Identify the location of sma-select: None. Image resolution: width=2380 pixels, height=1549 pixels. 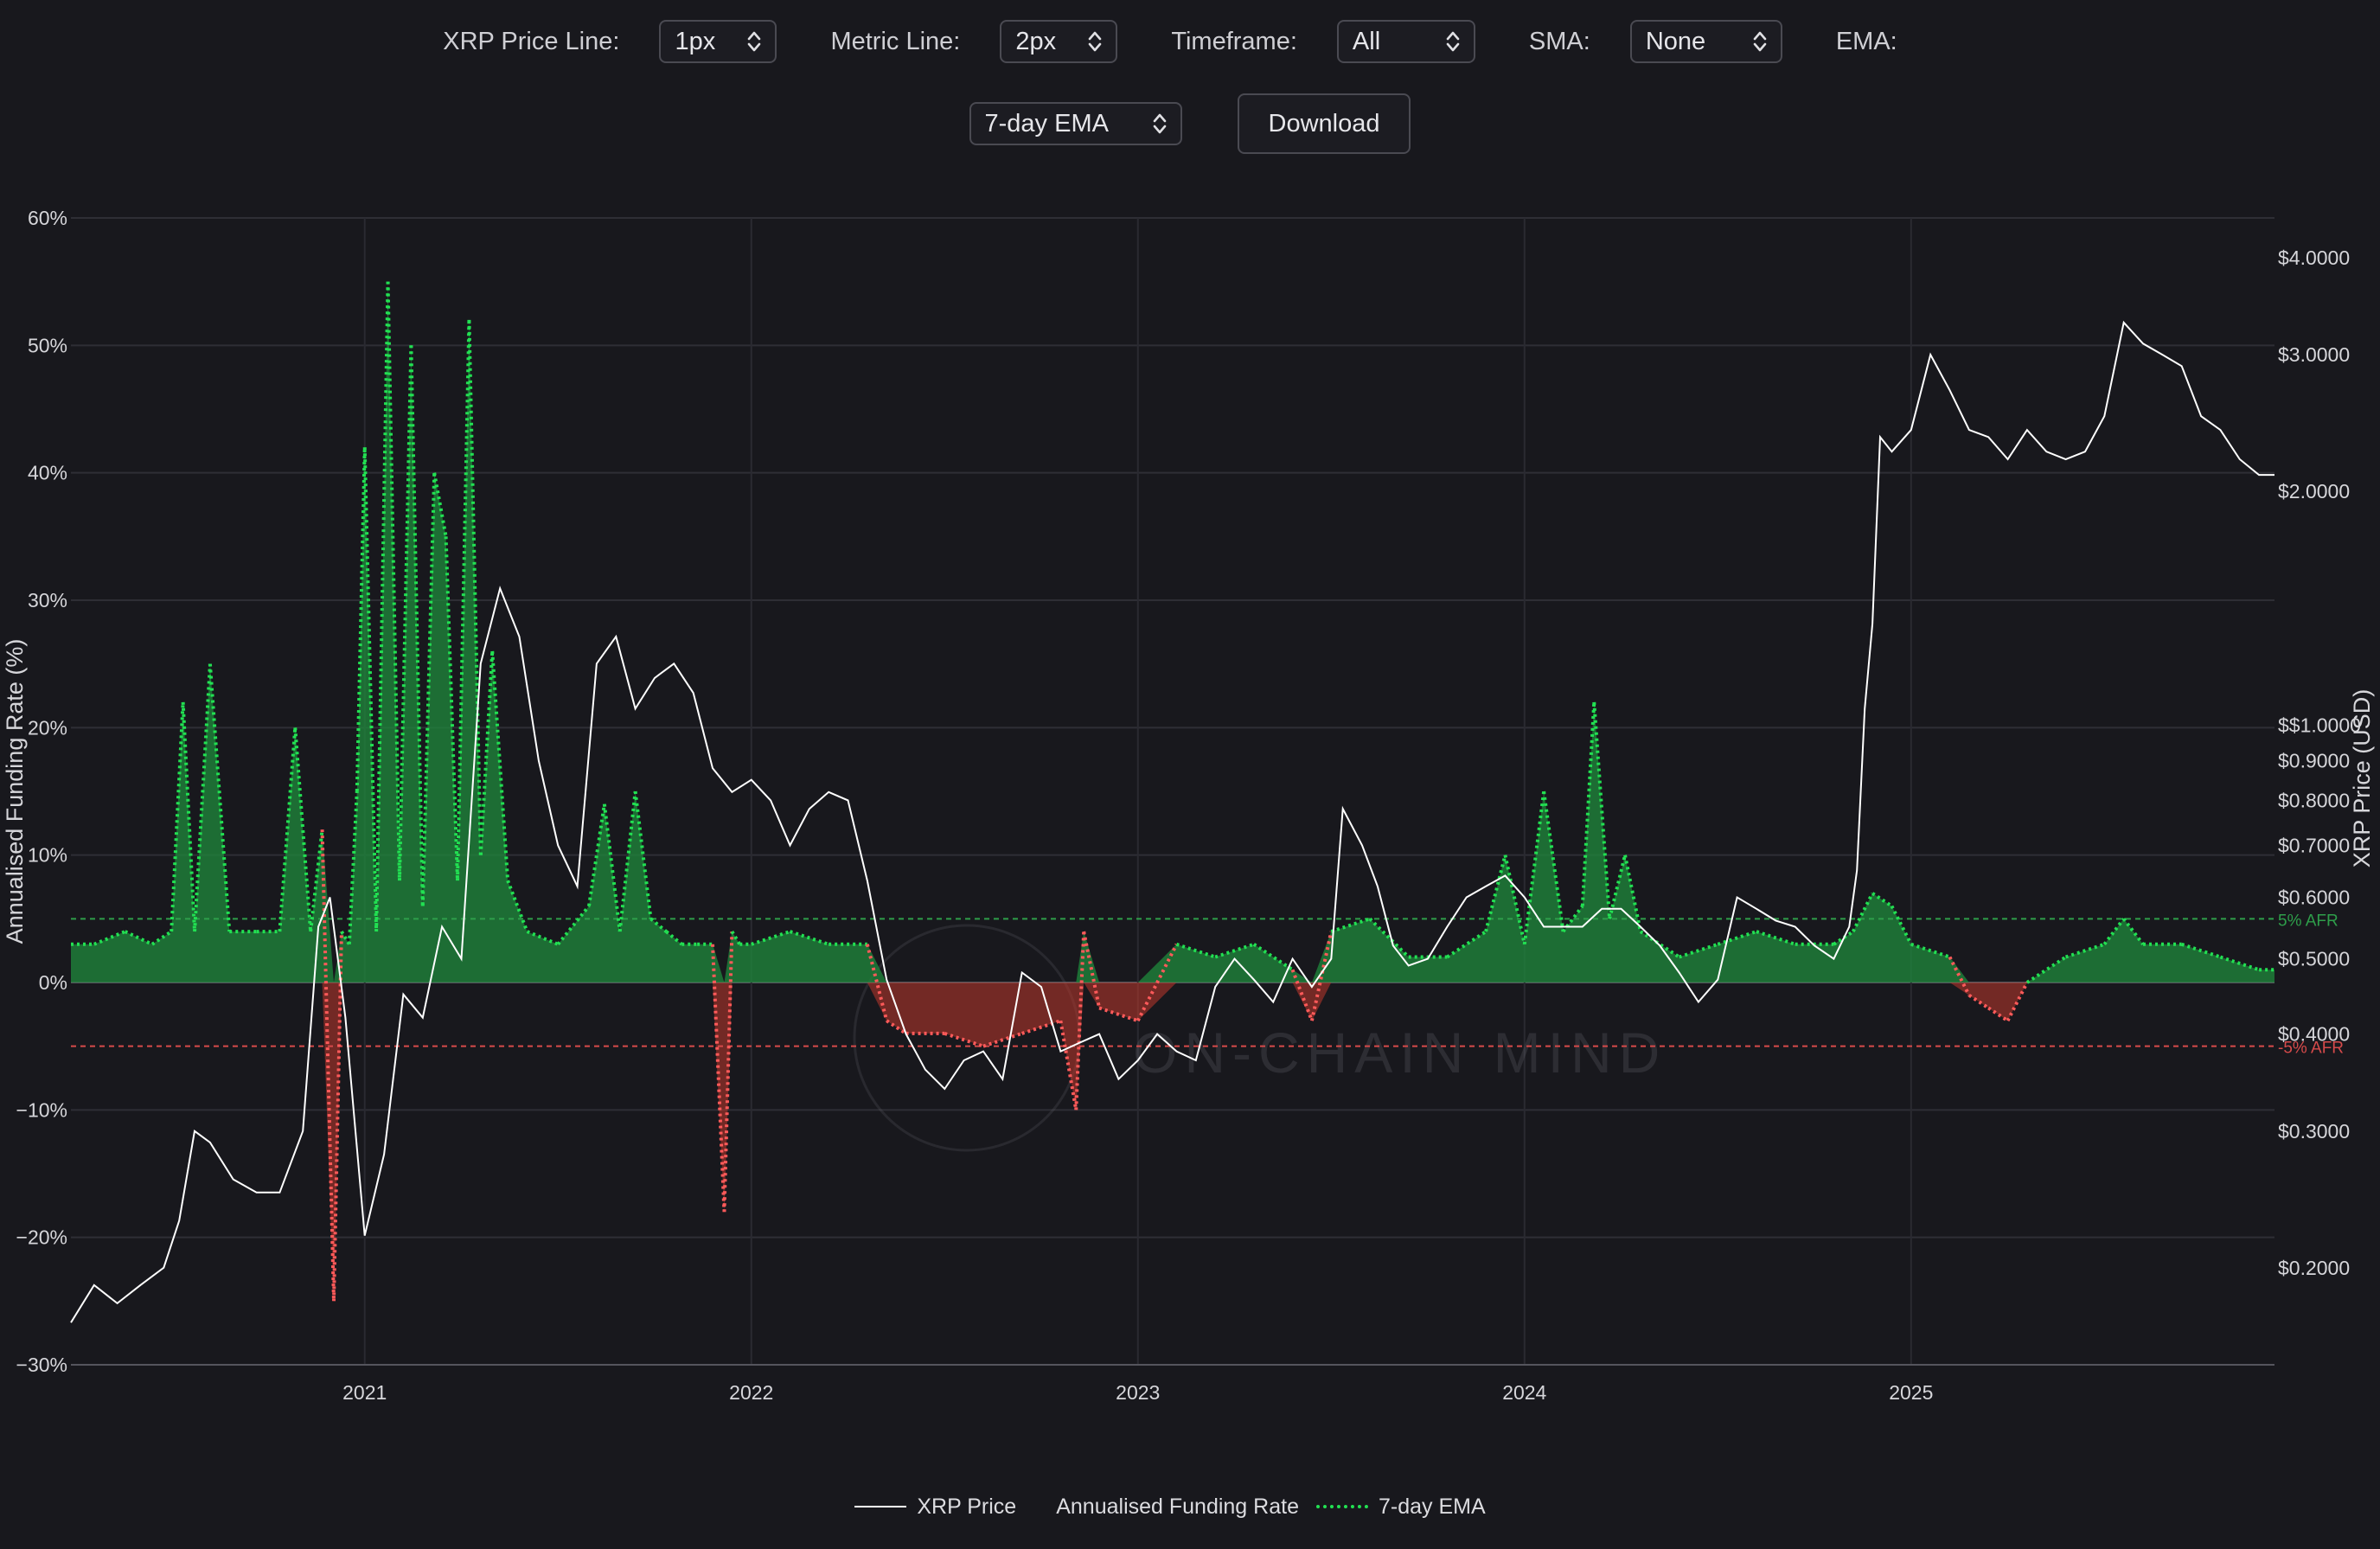
(1705, 41).